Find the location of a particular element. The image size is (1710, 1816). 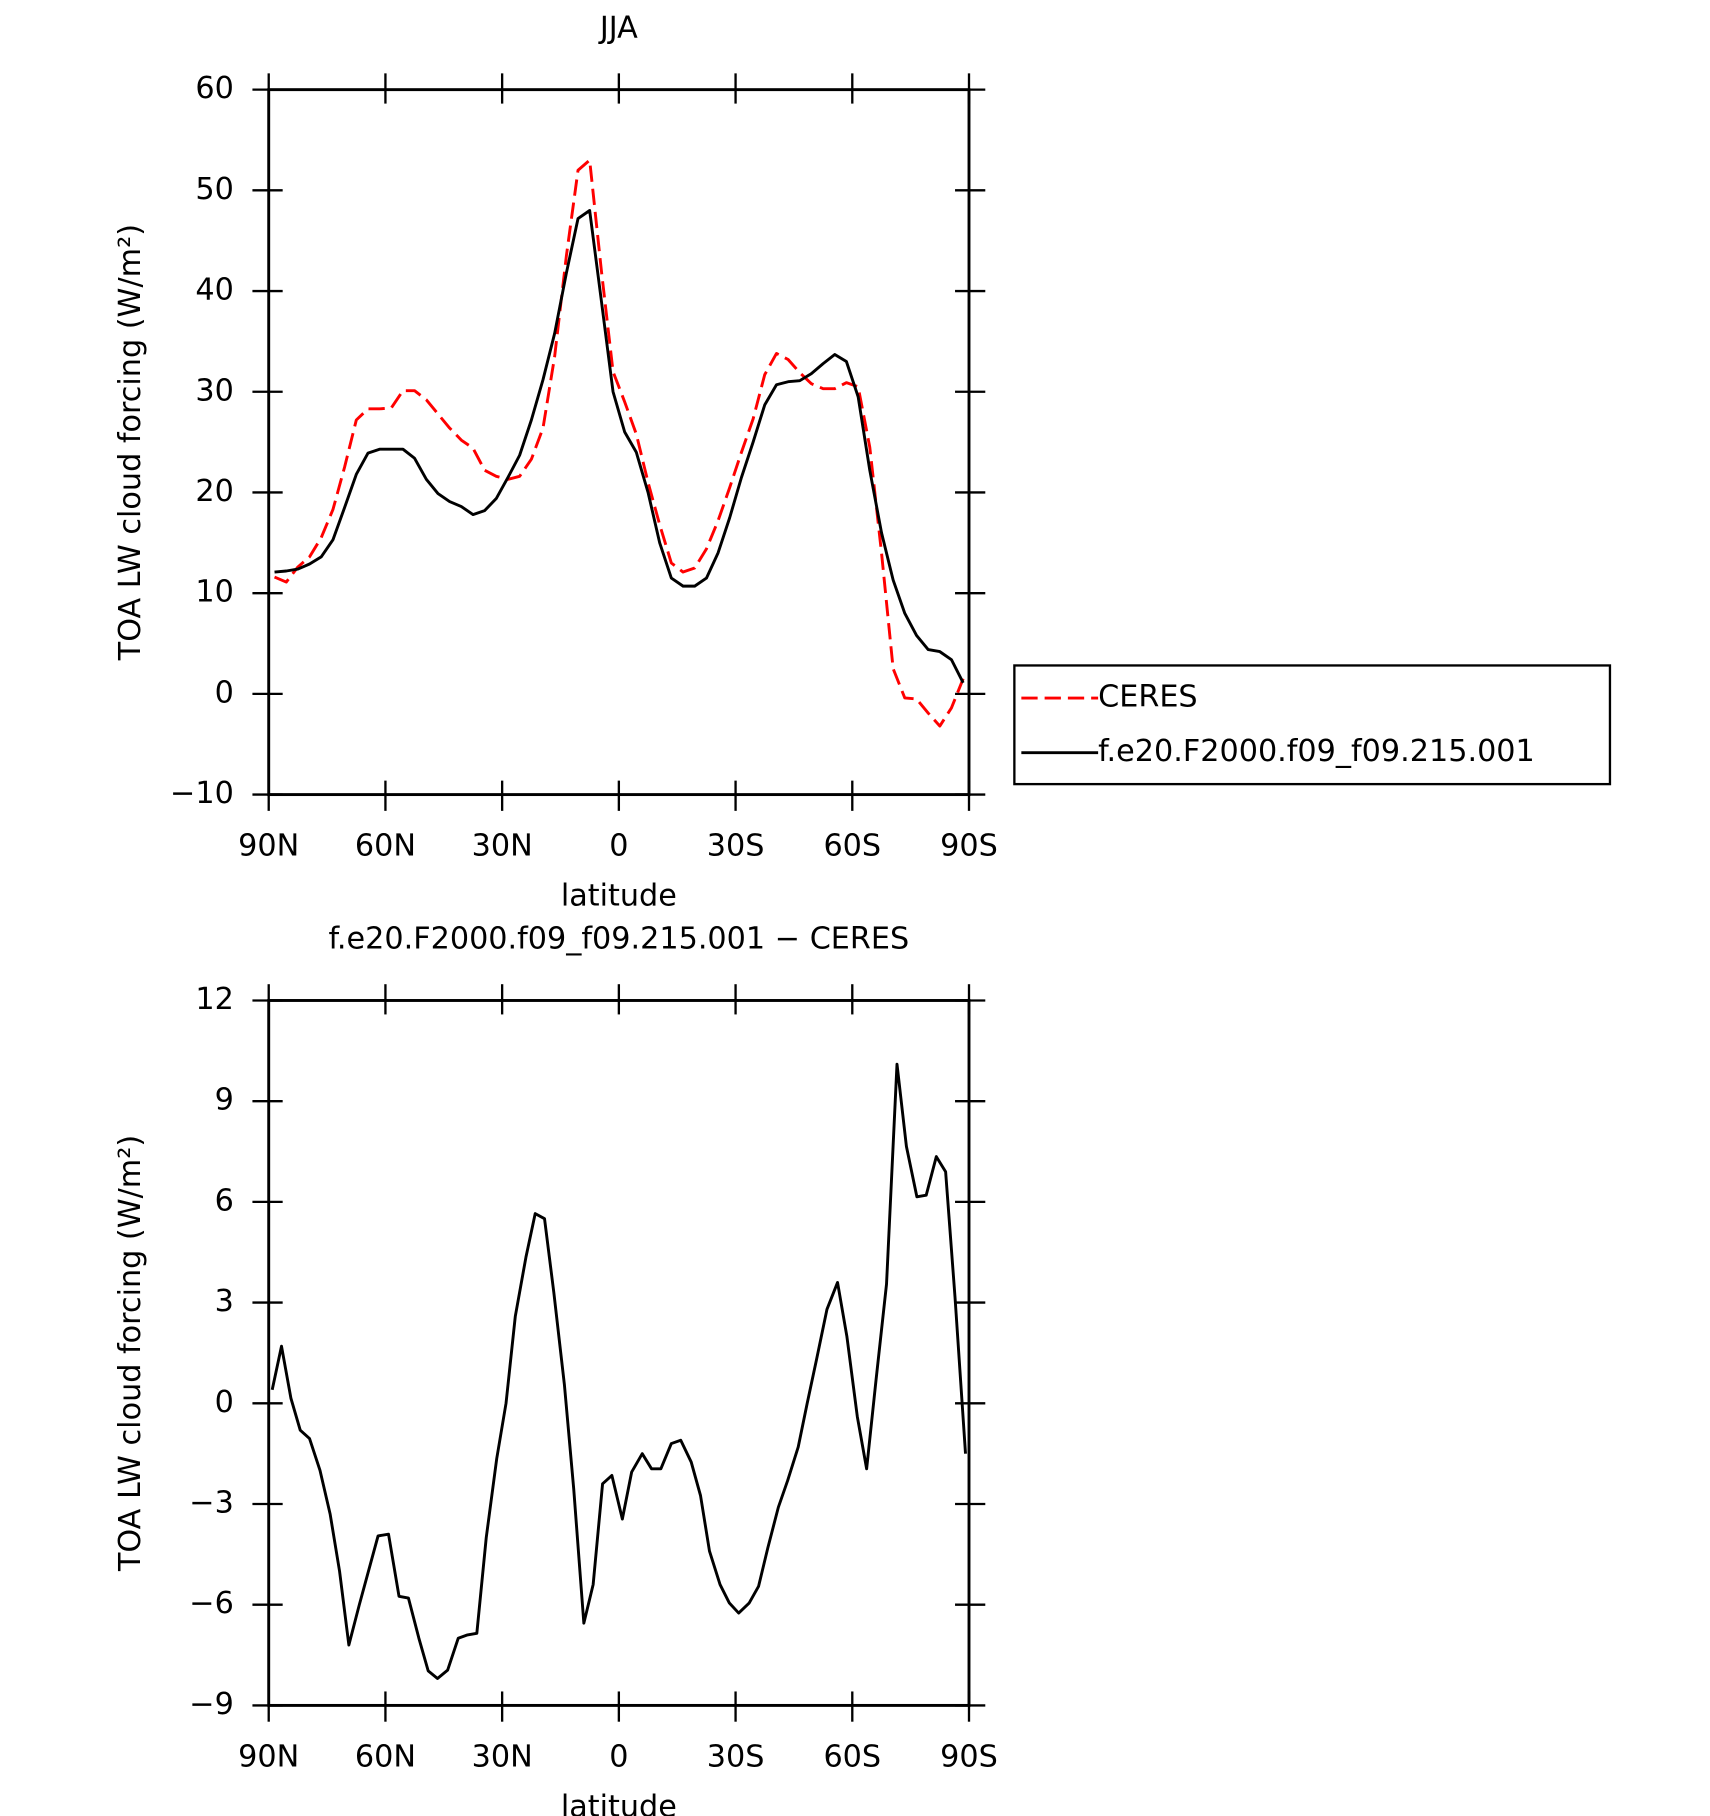

y-tick-label: 12 is located at coordinates (214, 999).